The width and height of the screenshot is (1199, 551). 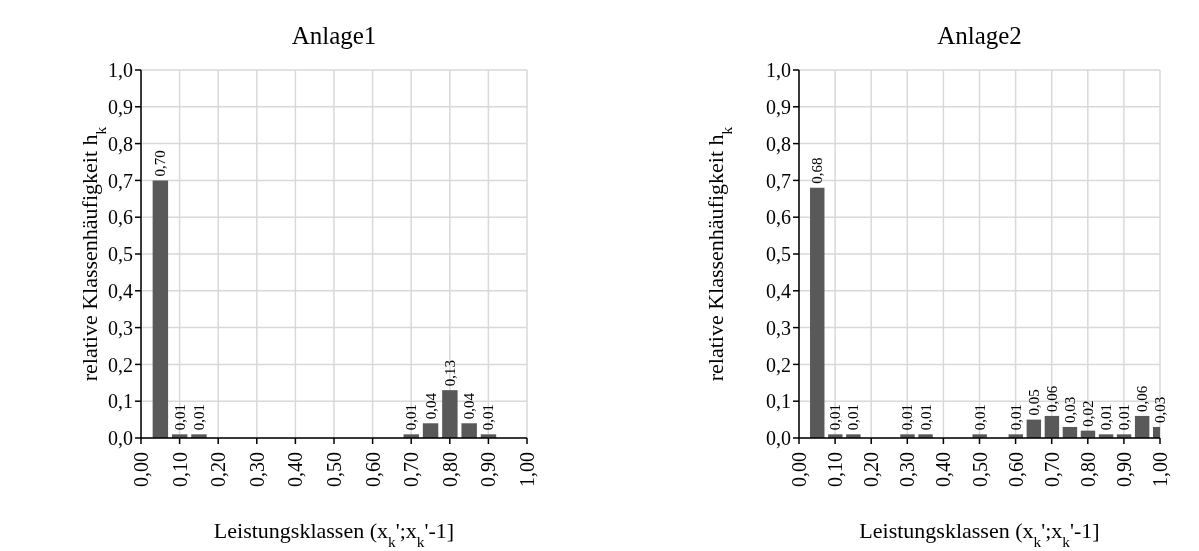 What do you see at coordinates (160, 163) in the screenshot?
I see `data-label: 0,70` at bounding box center [160, 163].